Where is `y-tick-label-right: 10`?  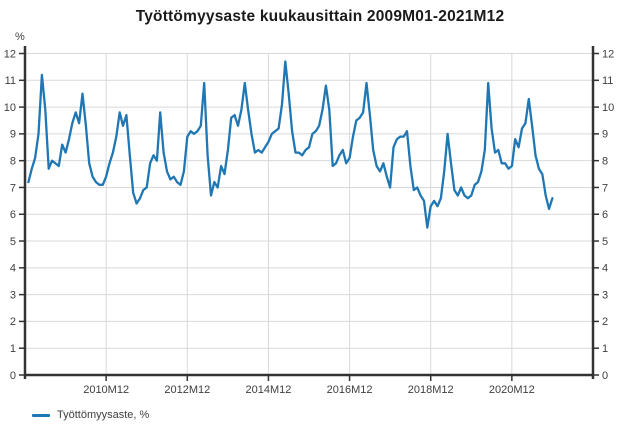 y-tick-label-right: 10 is located at coordinates (608, 108).